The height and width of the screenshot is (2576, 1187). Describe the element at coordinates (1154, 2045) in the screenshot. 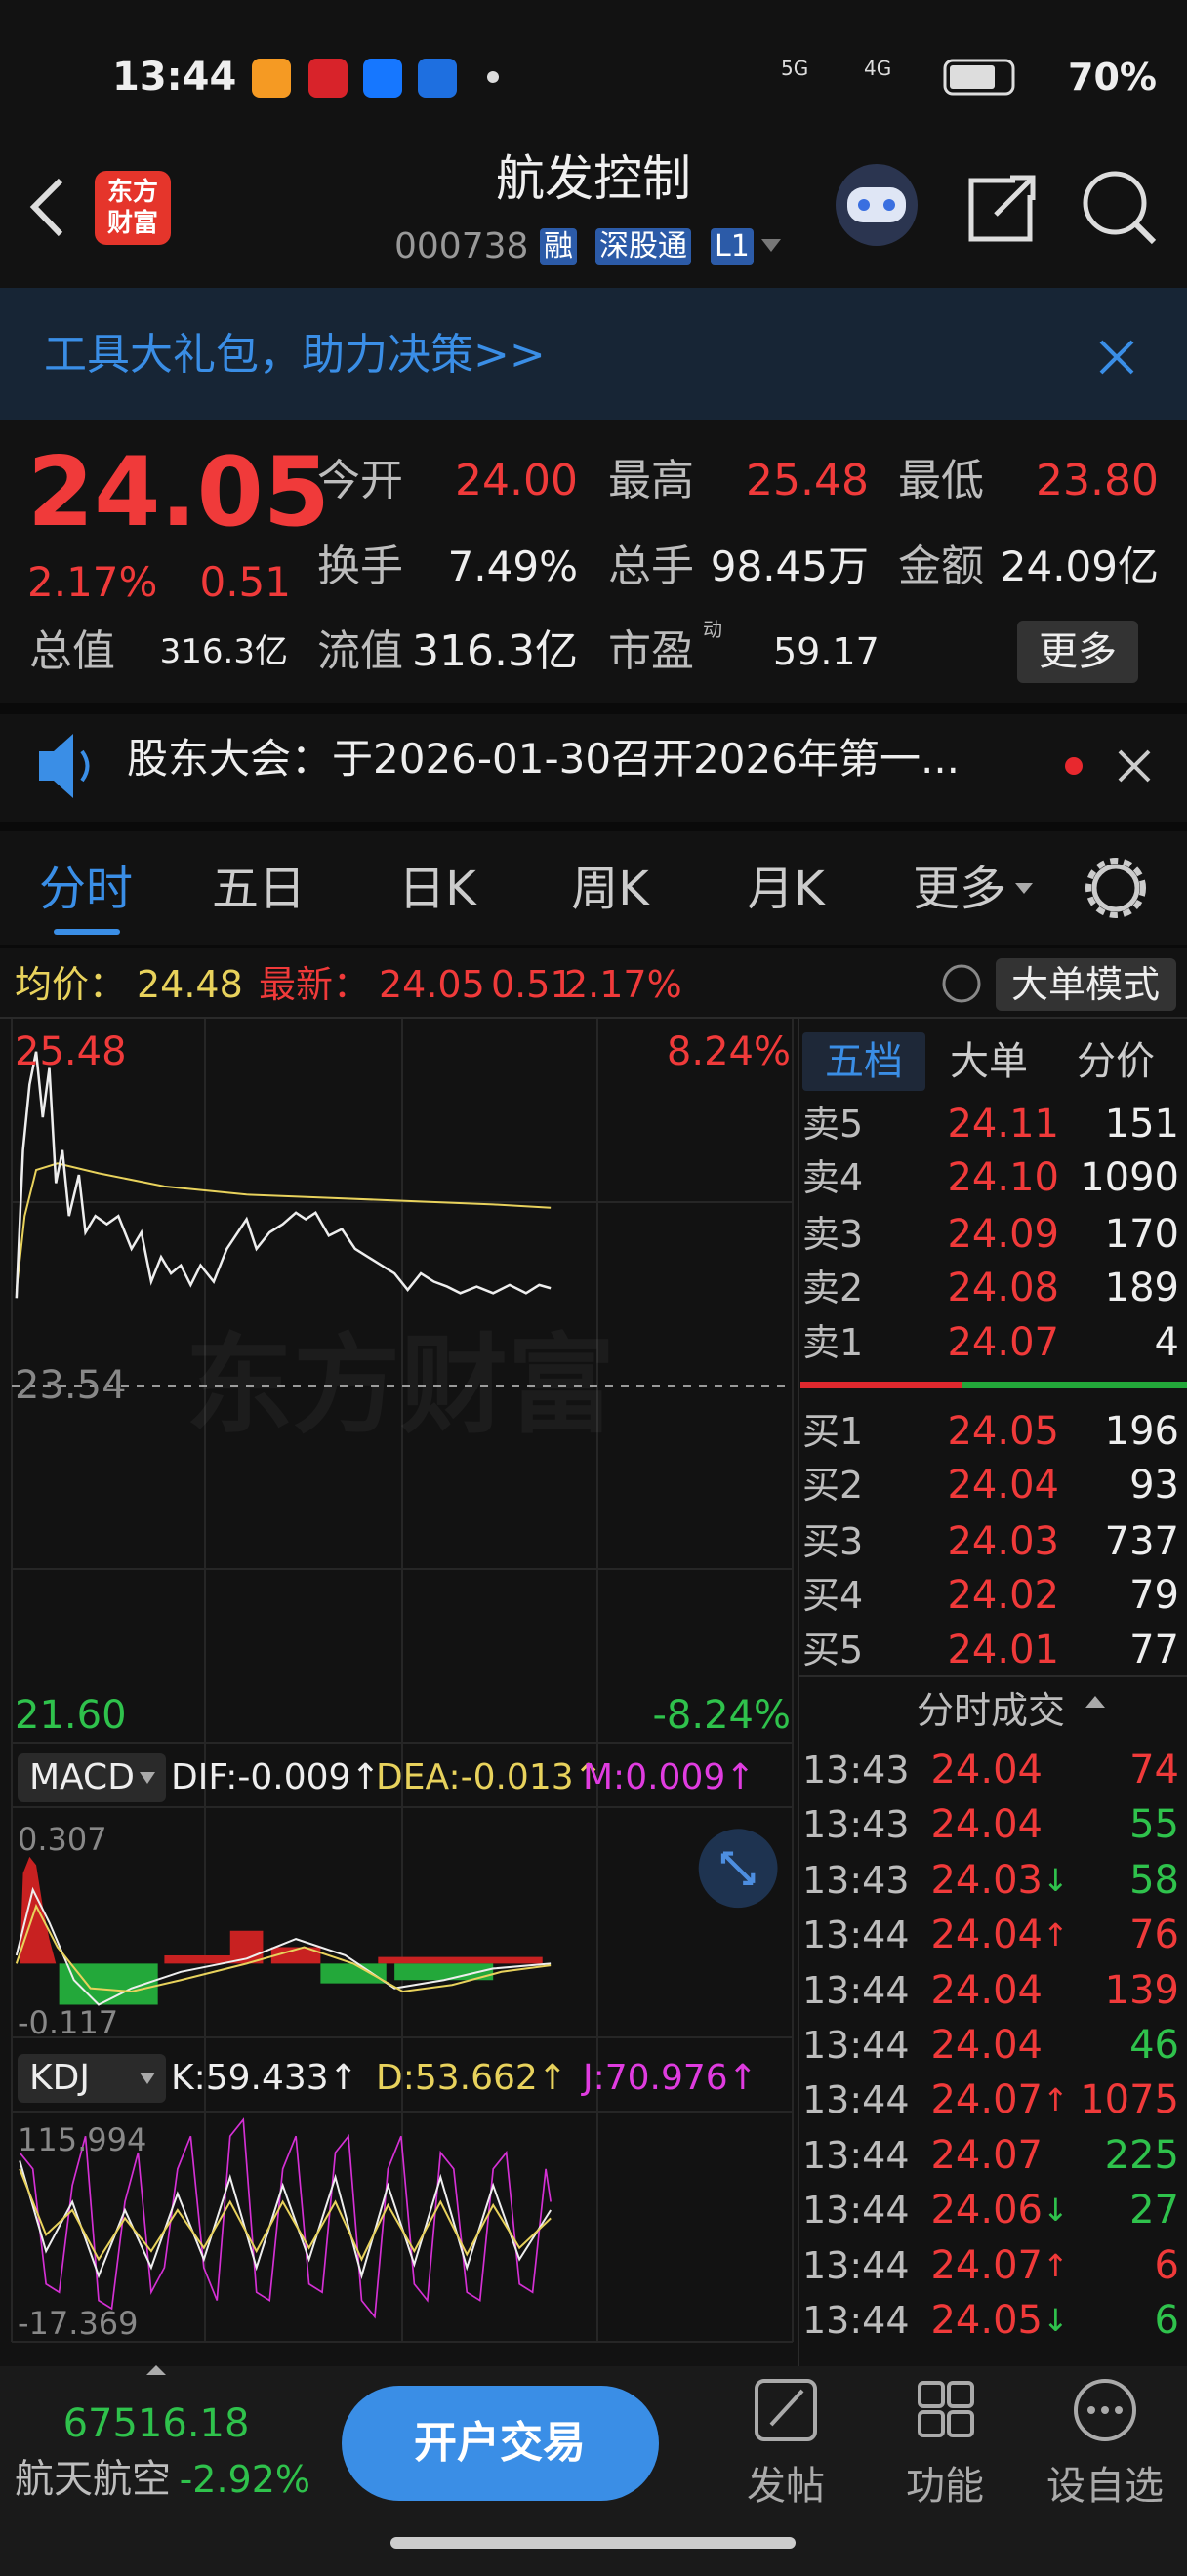

I see `trade-volume: 46` at that location.